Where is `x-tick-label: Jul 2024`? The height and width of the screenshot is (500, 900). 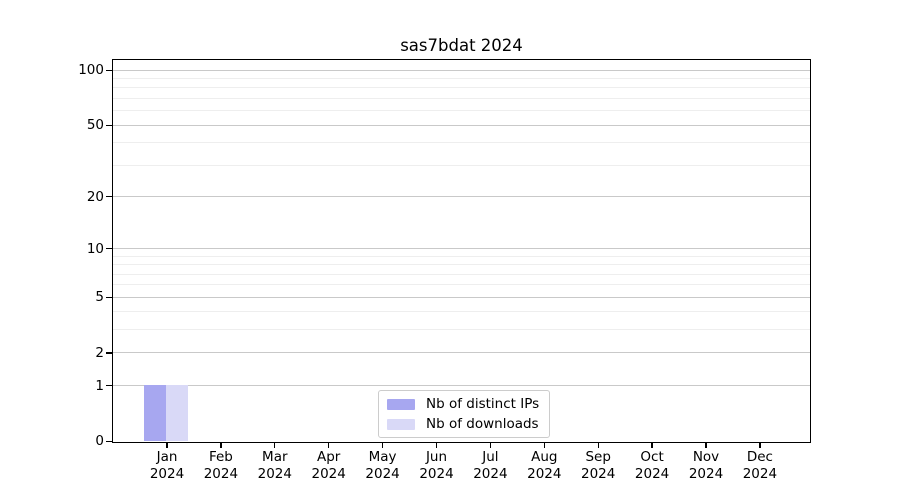
x-tick-label: Jul 2024 is located at coordinates (490, 465).